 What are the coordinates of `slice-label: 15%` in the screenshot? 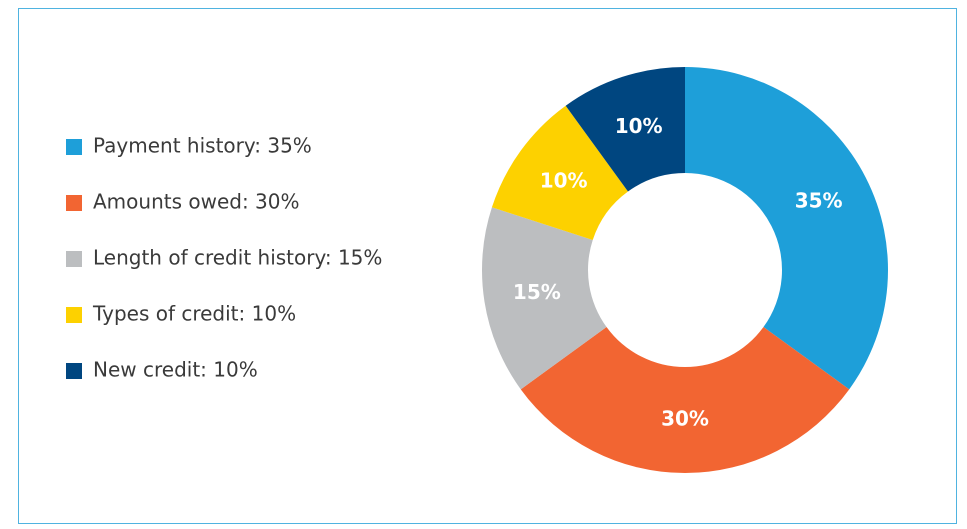 It's located at (537, 292).